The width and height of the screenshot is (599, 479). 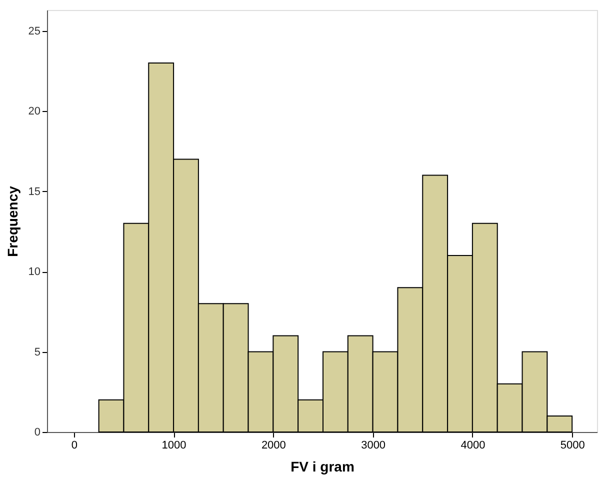 I want to click on y-tick-label: 20, so click(x=34, y=112).